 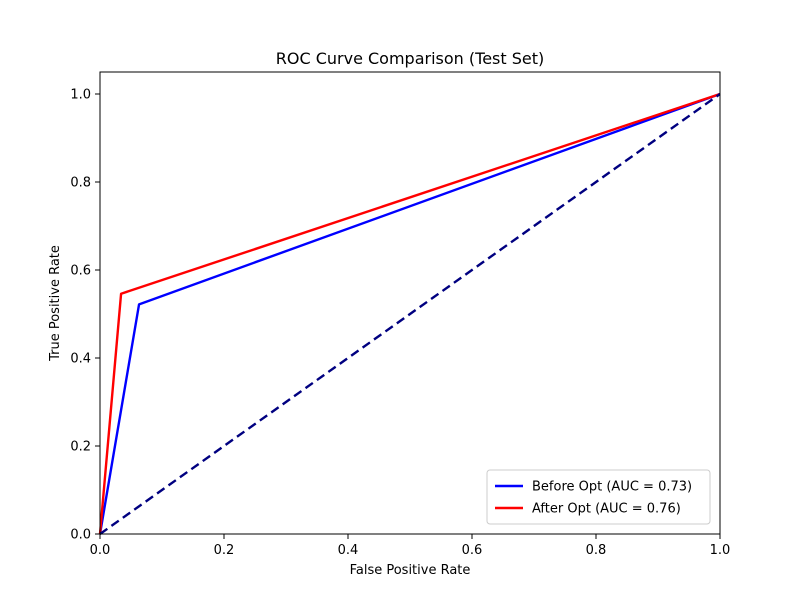 I want to click on y-tick-label: 0.6, so click(x=80, y=271).